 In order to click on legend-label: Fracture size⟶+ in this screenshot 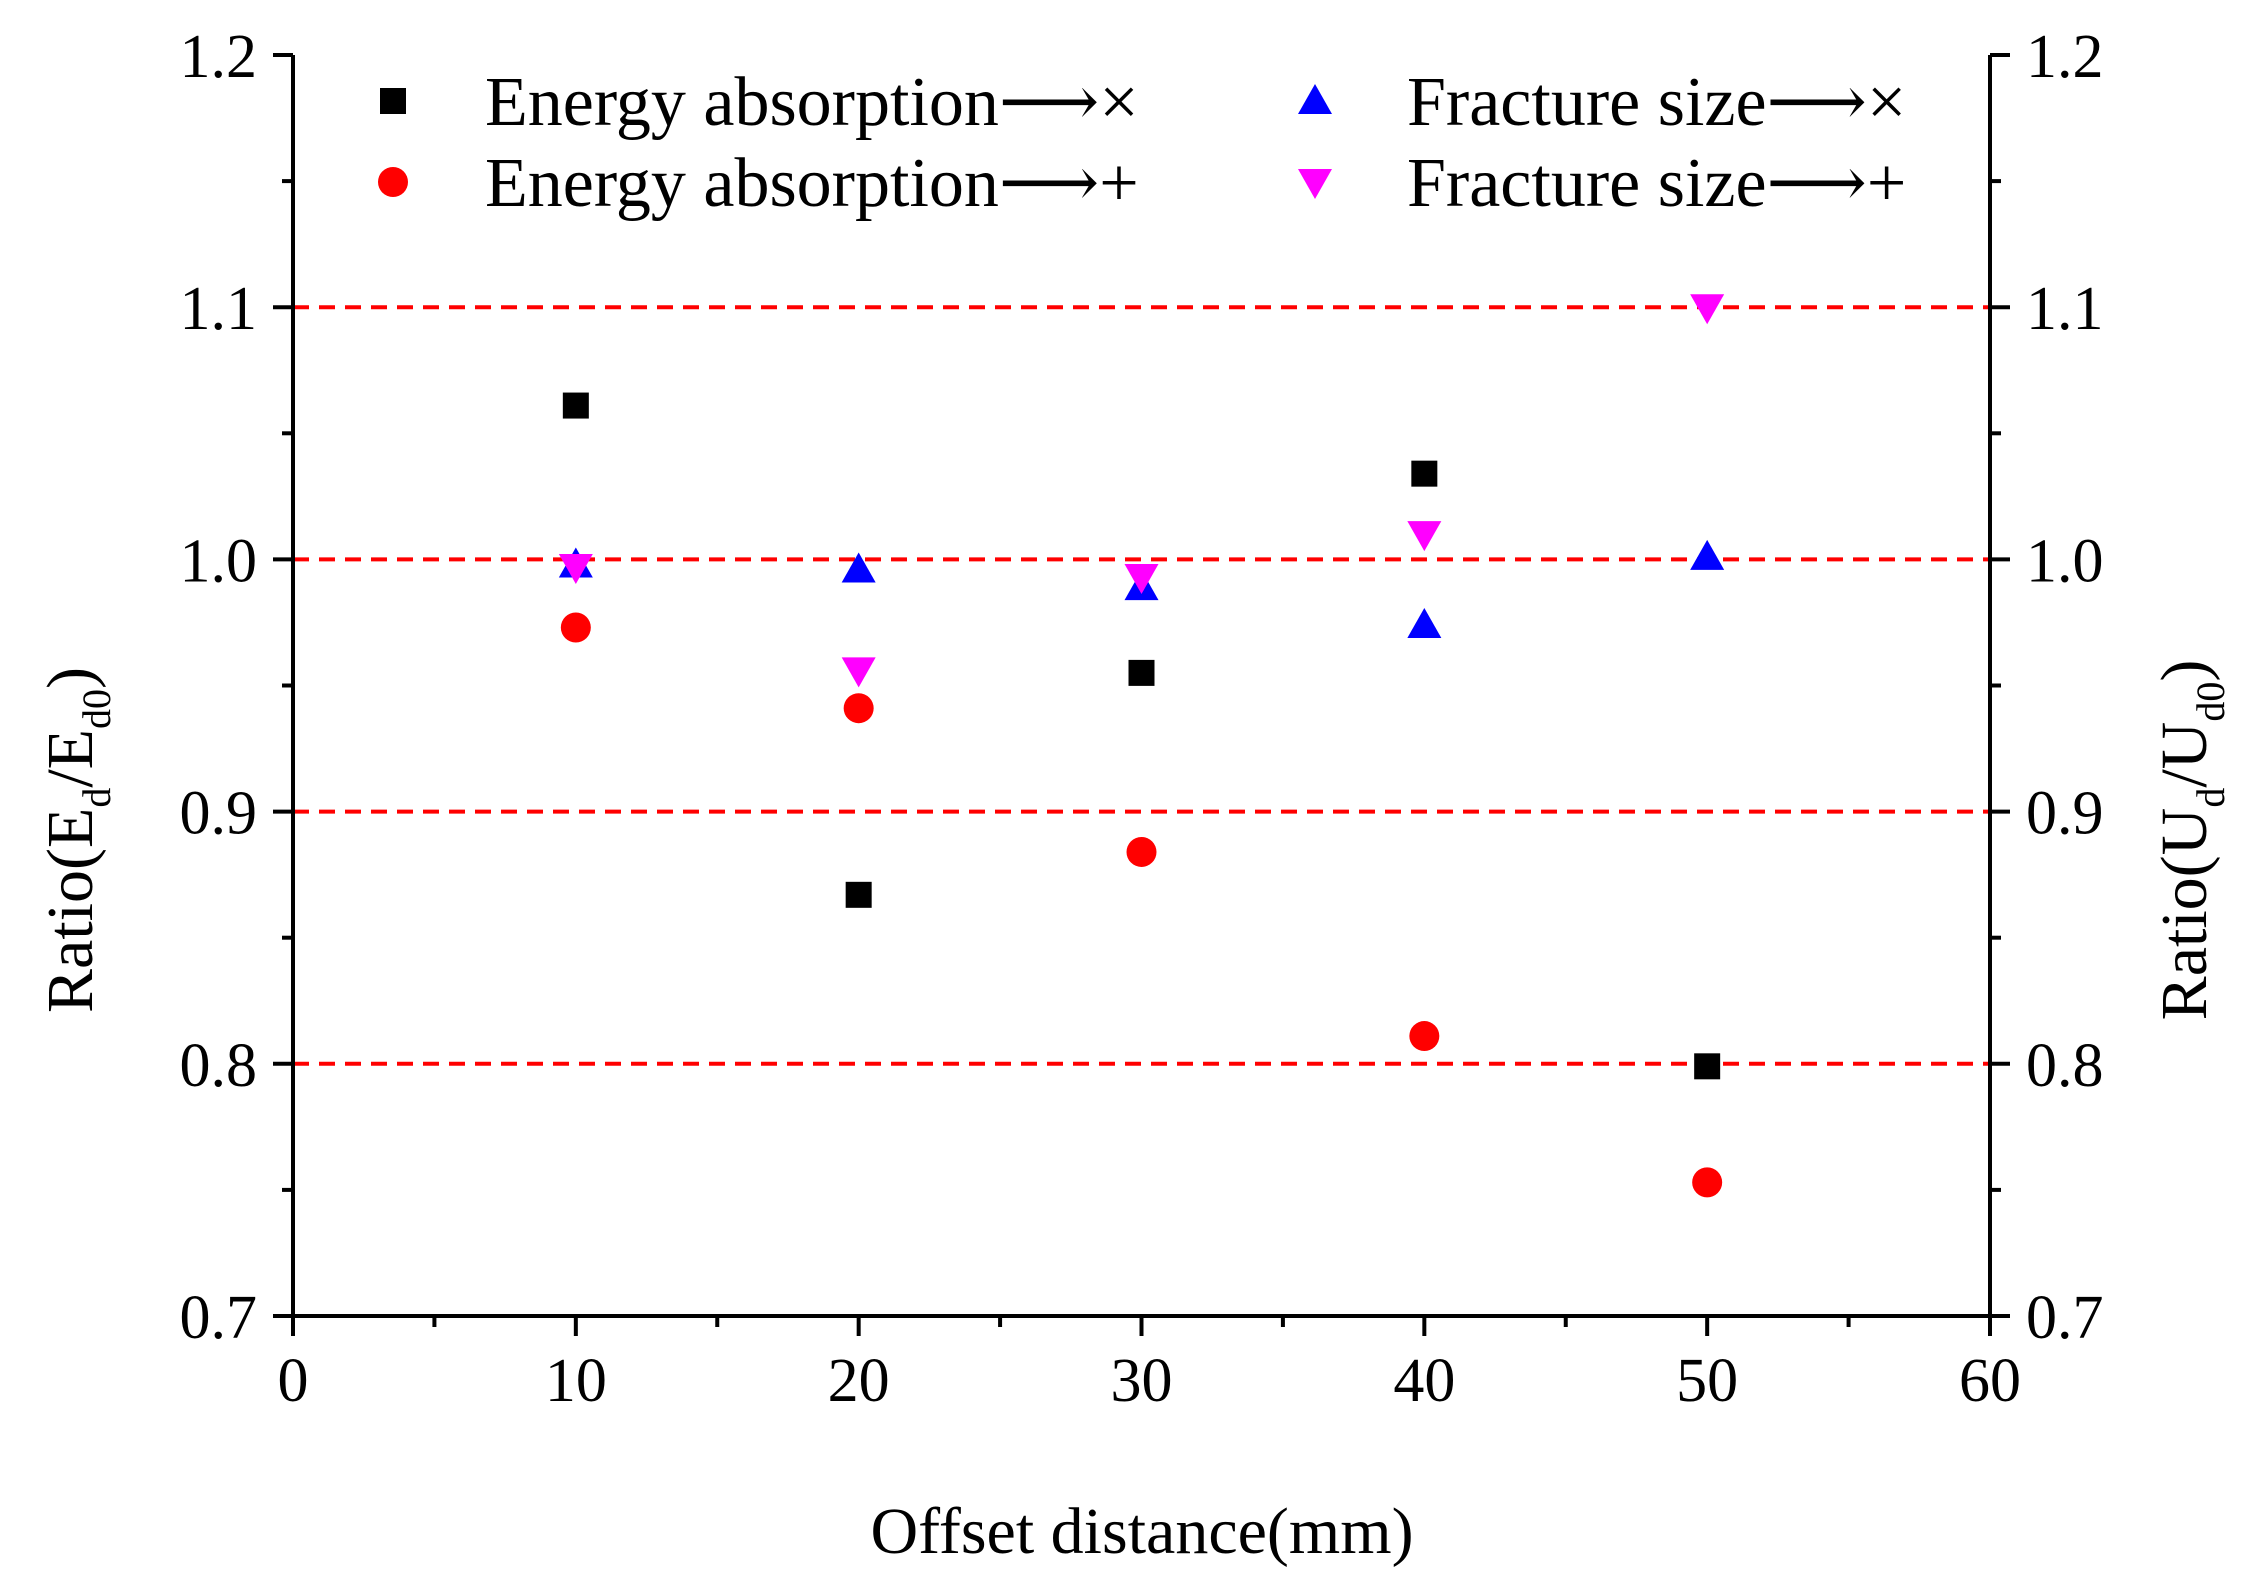, I will do `click(1656, 183)`.